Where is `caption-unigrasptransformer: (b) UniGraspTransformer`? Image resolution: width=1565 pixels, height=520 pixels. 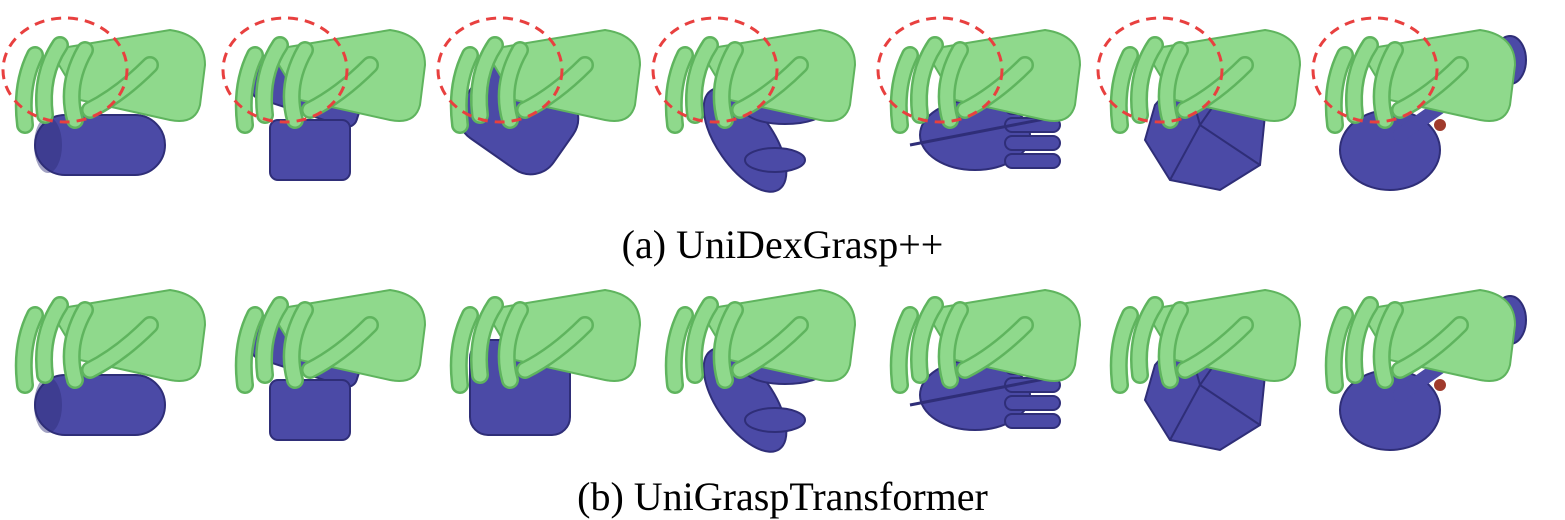 caption-unigrasptransformer: (b) UniGraspTransformer is located at coordinates (782, 496).